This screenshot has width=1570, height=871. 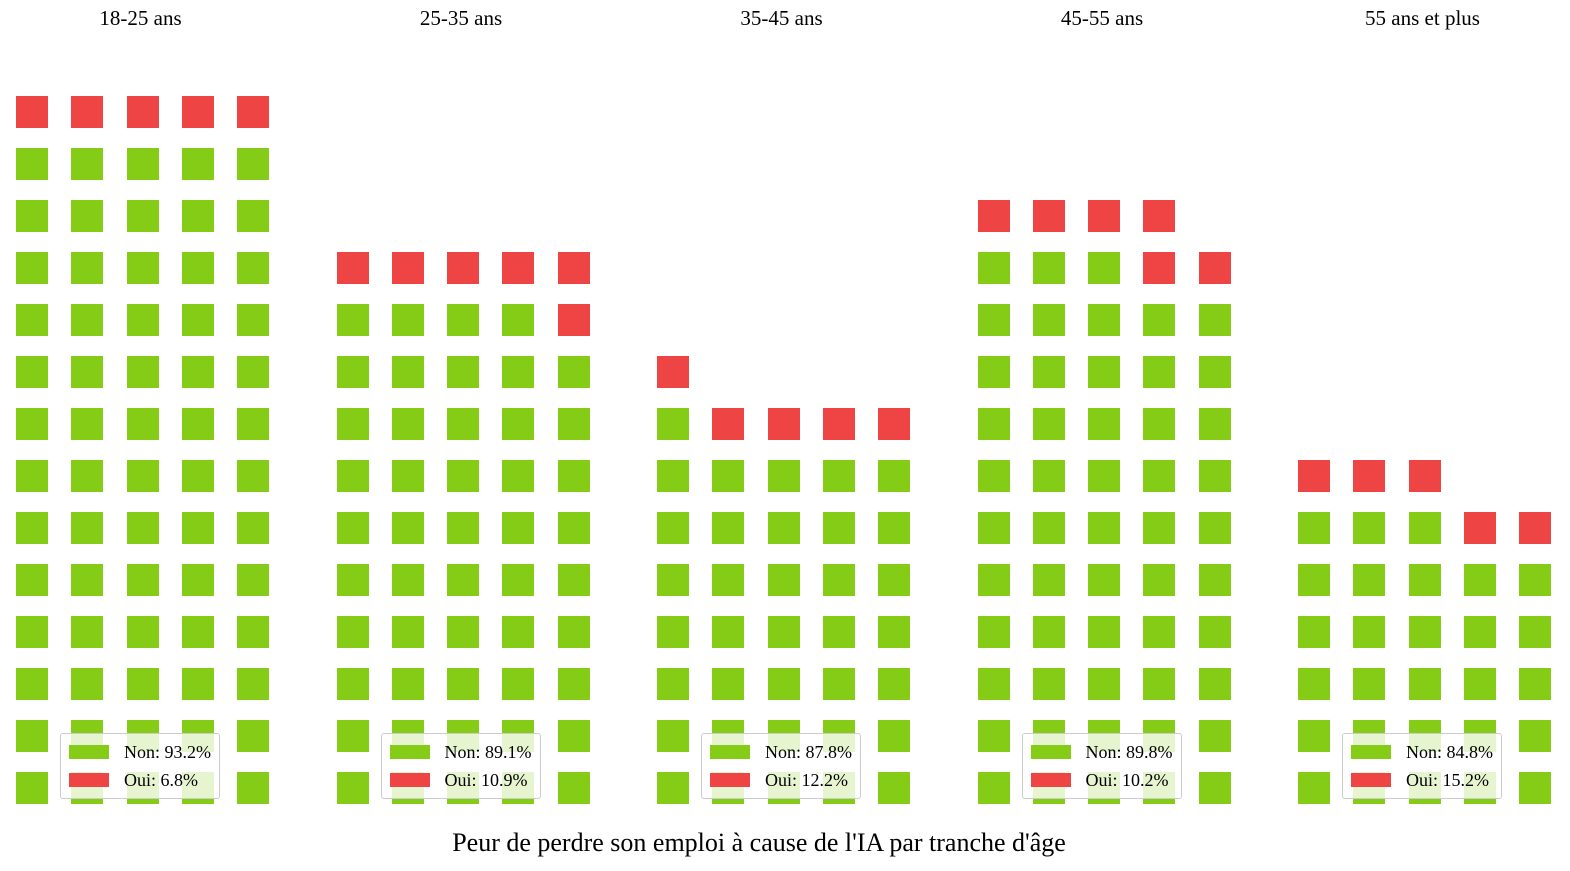 What do you see at coordinates (1449, 751) in the screenshot?
I see `legend-label: Non: 84.8%` at bounding box center [1449, 751].